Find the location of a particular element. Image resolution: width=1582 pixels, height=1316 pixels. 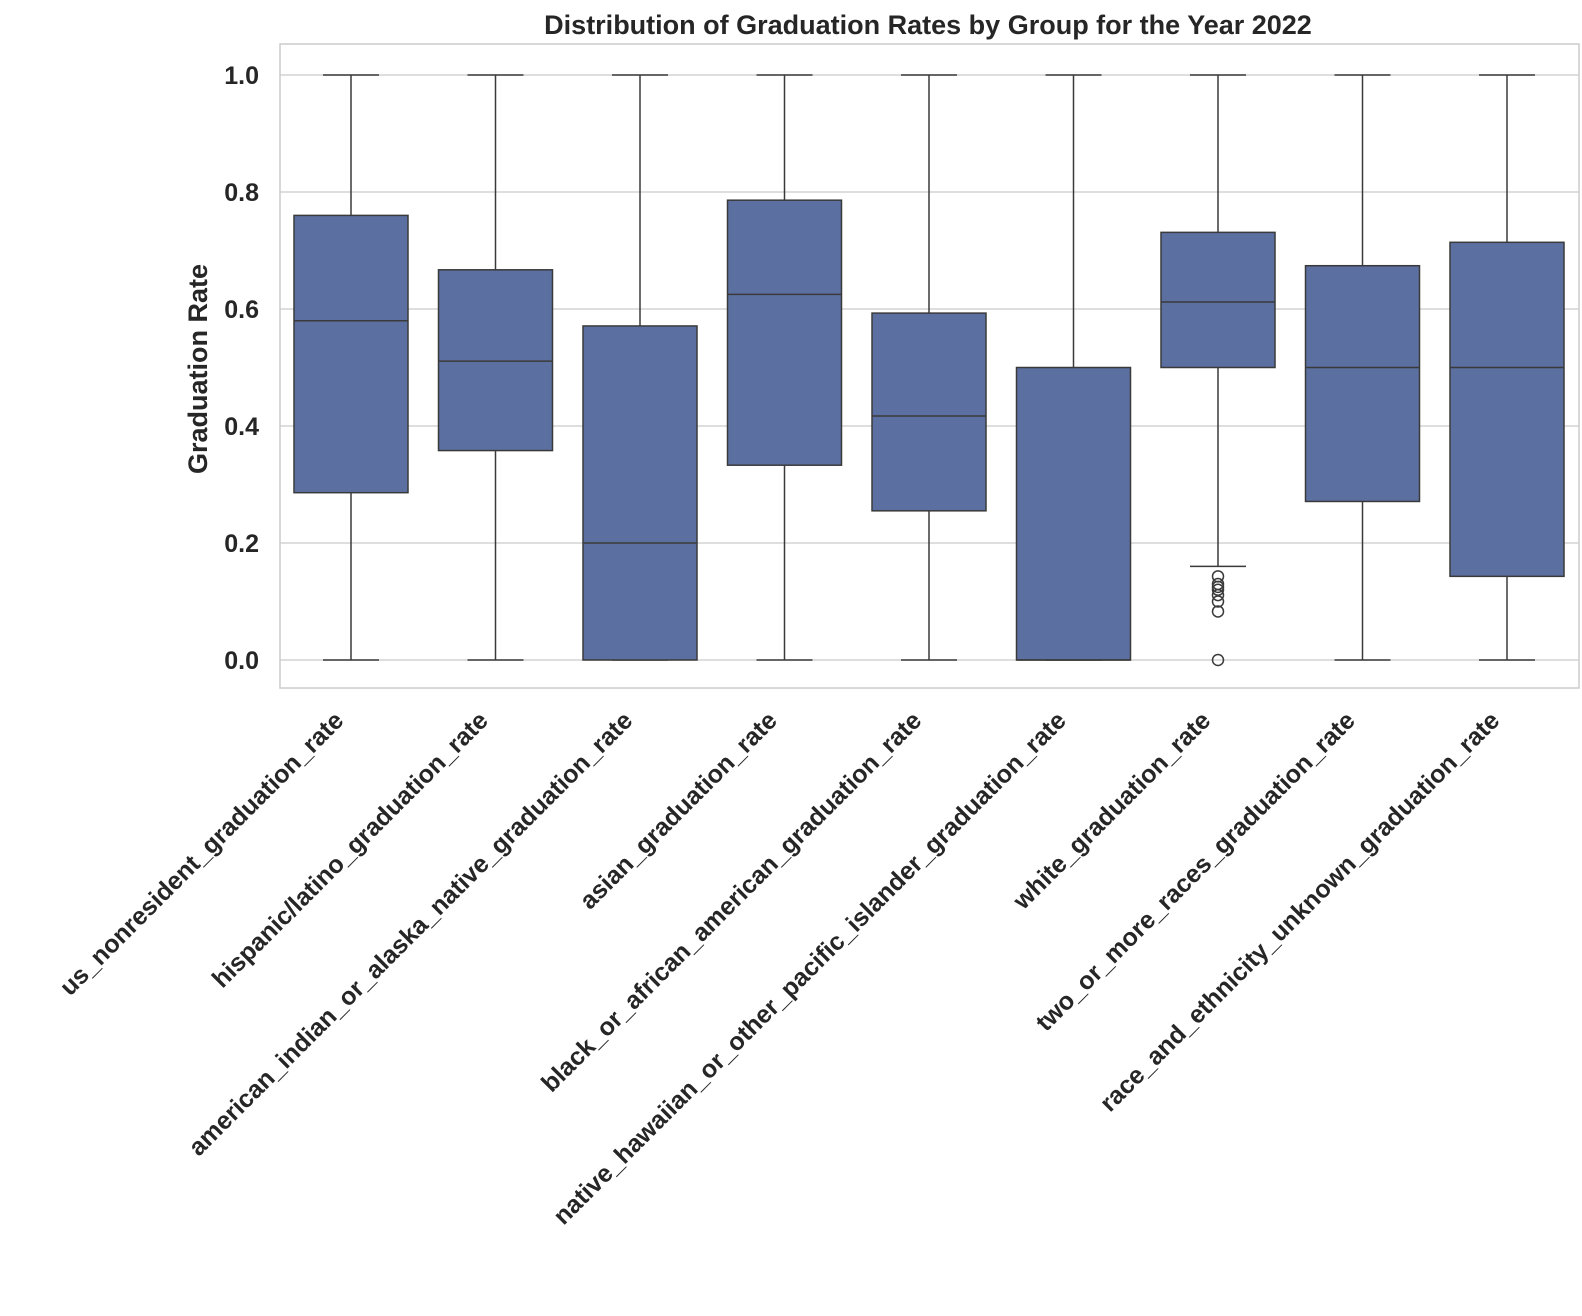

y-axis-label: Graduation Rate is located at coordinates (198, 369).